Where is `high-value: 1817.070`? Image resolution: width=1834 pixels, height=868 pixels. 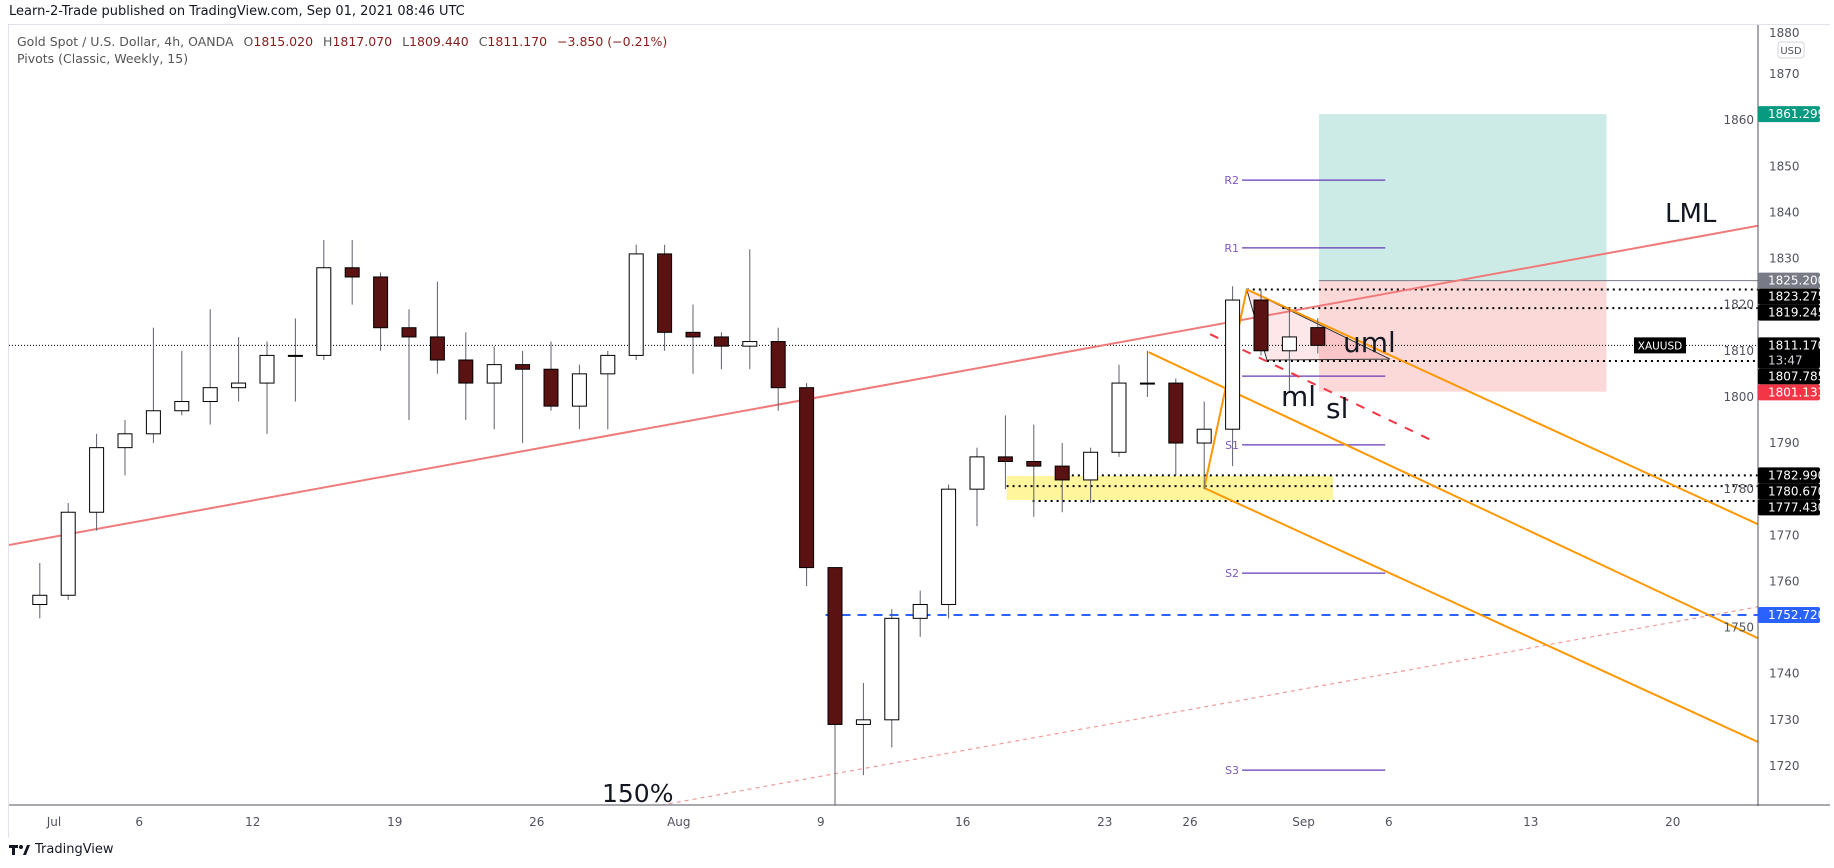 high-value: 1817.070 is located at coordinates (362, 41).